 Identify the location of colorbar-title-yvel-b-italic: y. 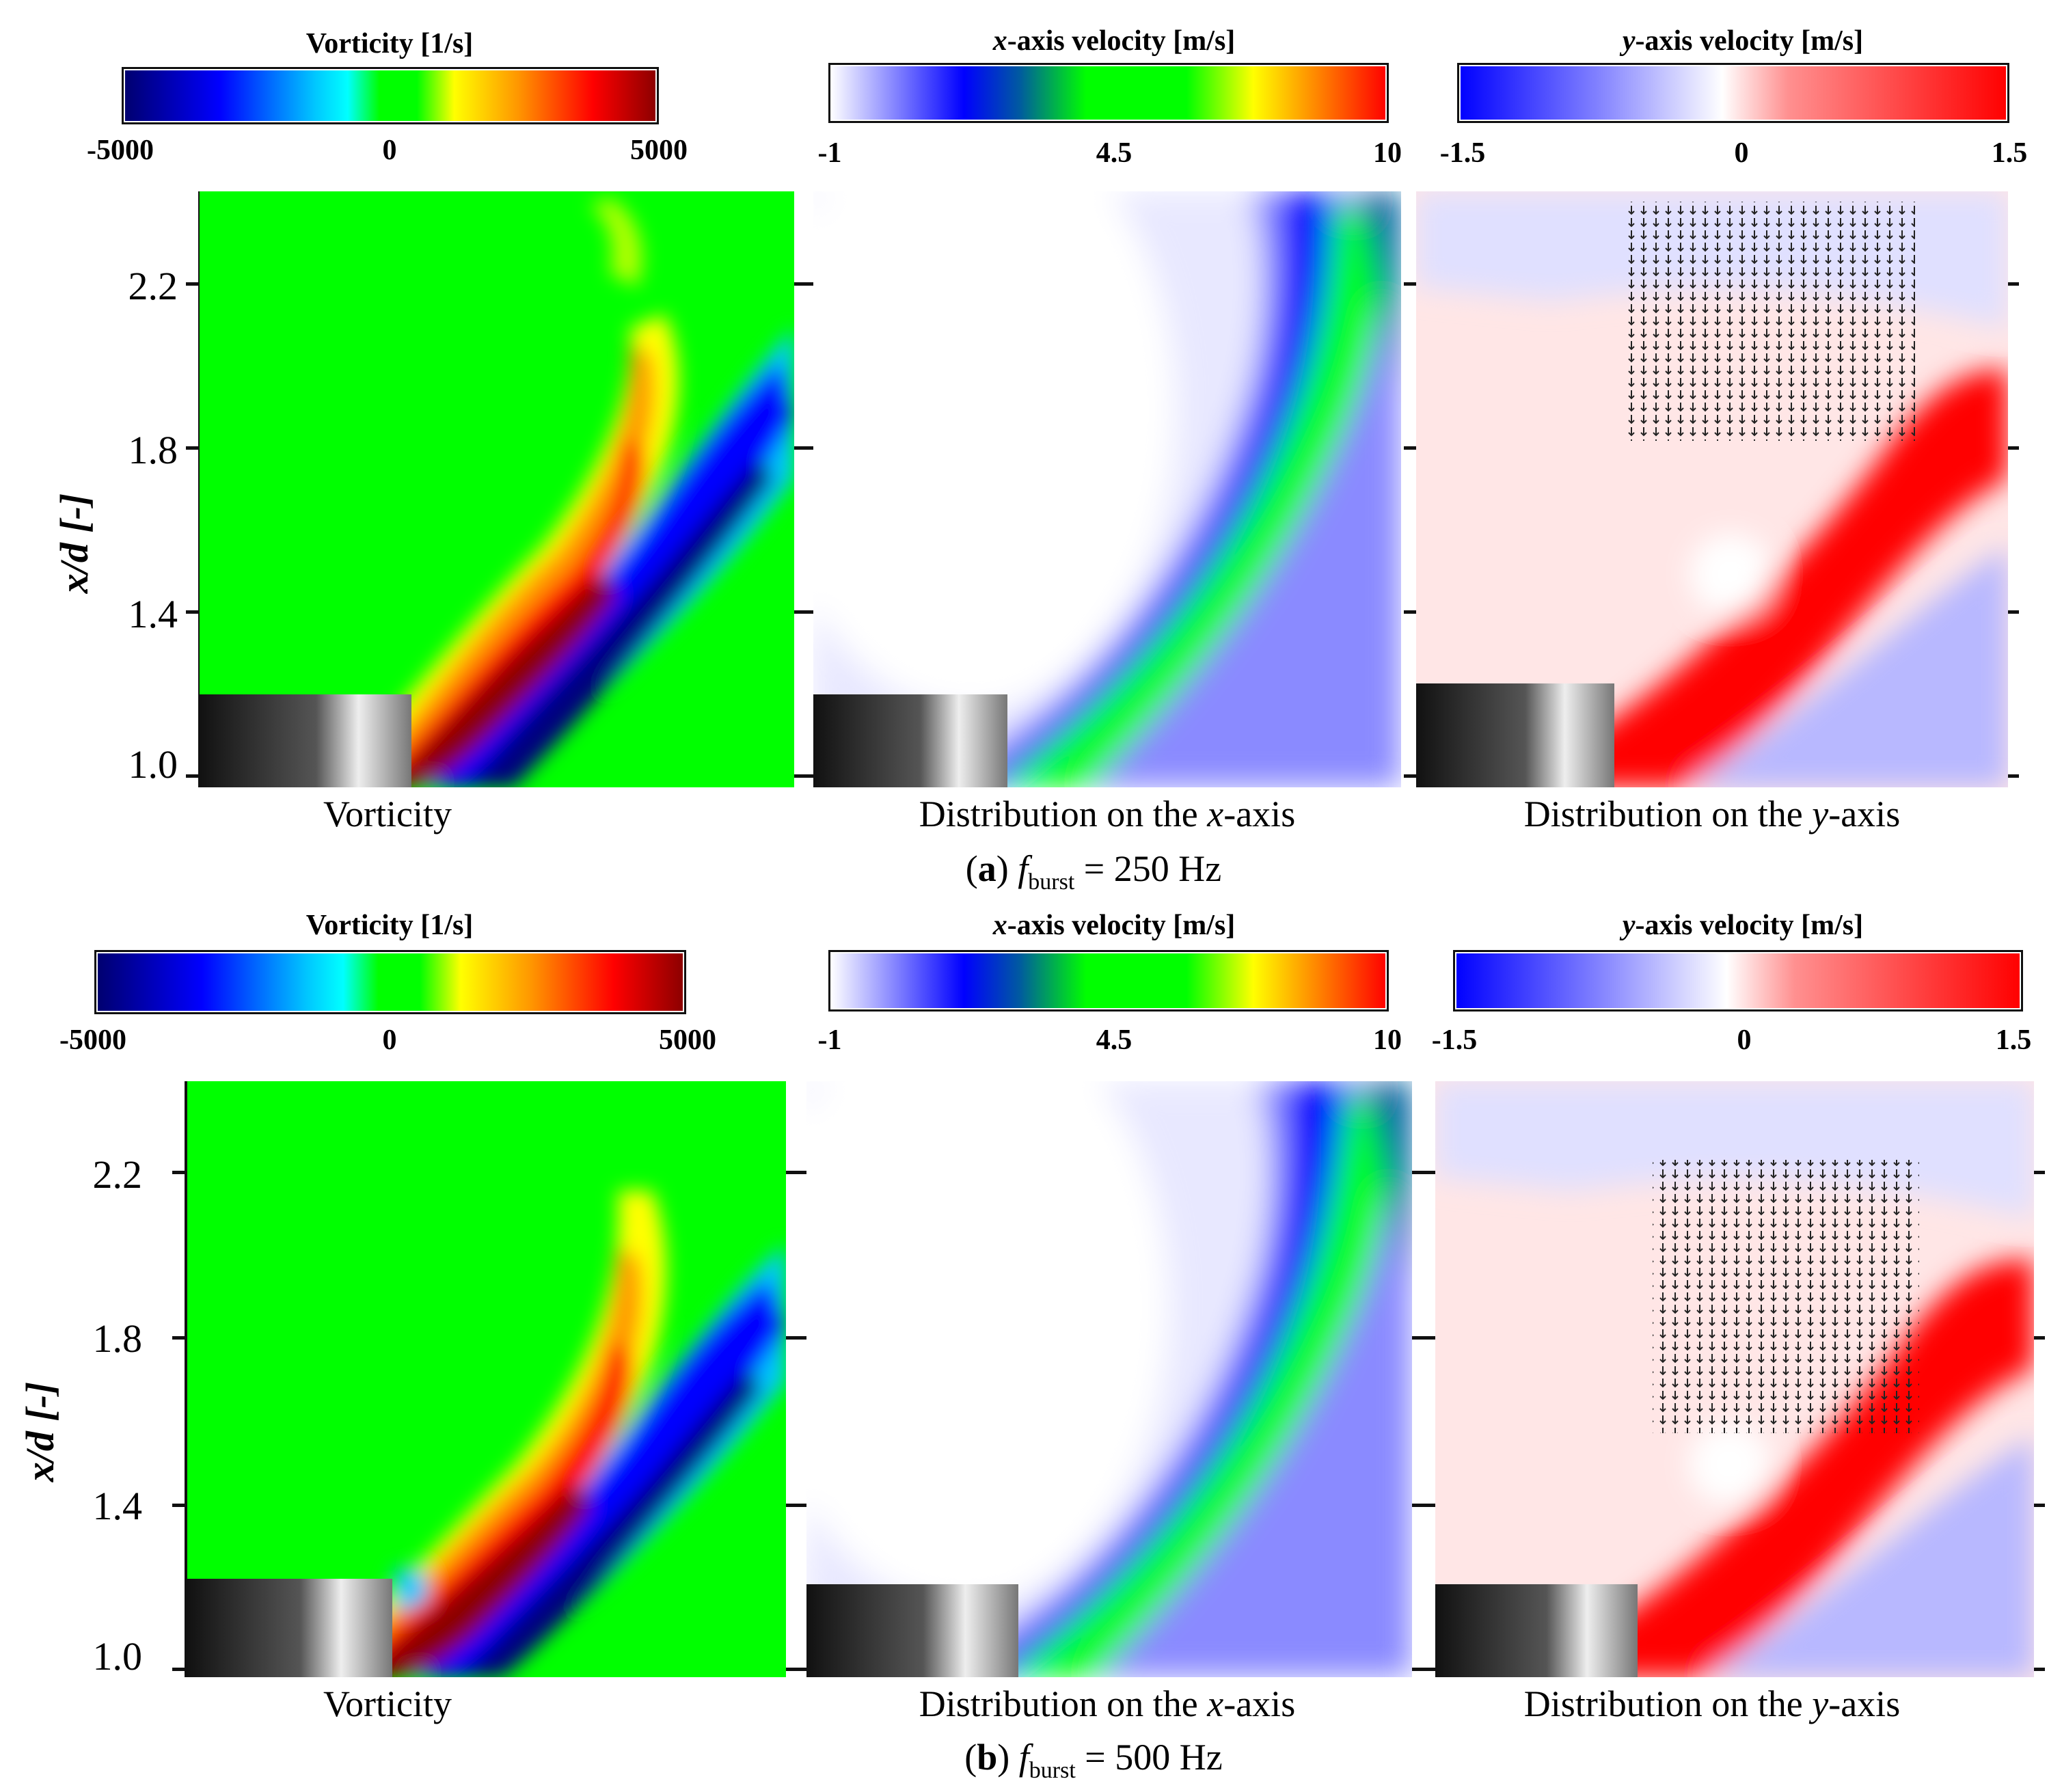
(1629, 925).